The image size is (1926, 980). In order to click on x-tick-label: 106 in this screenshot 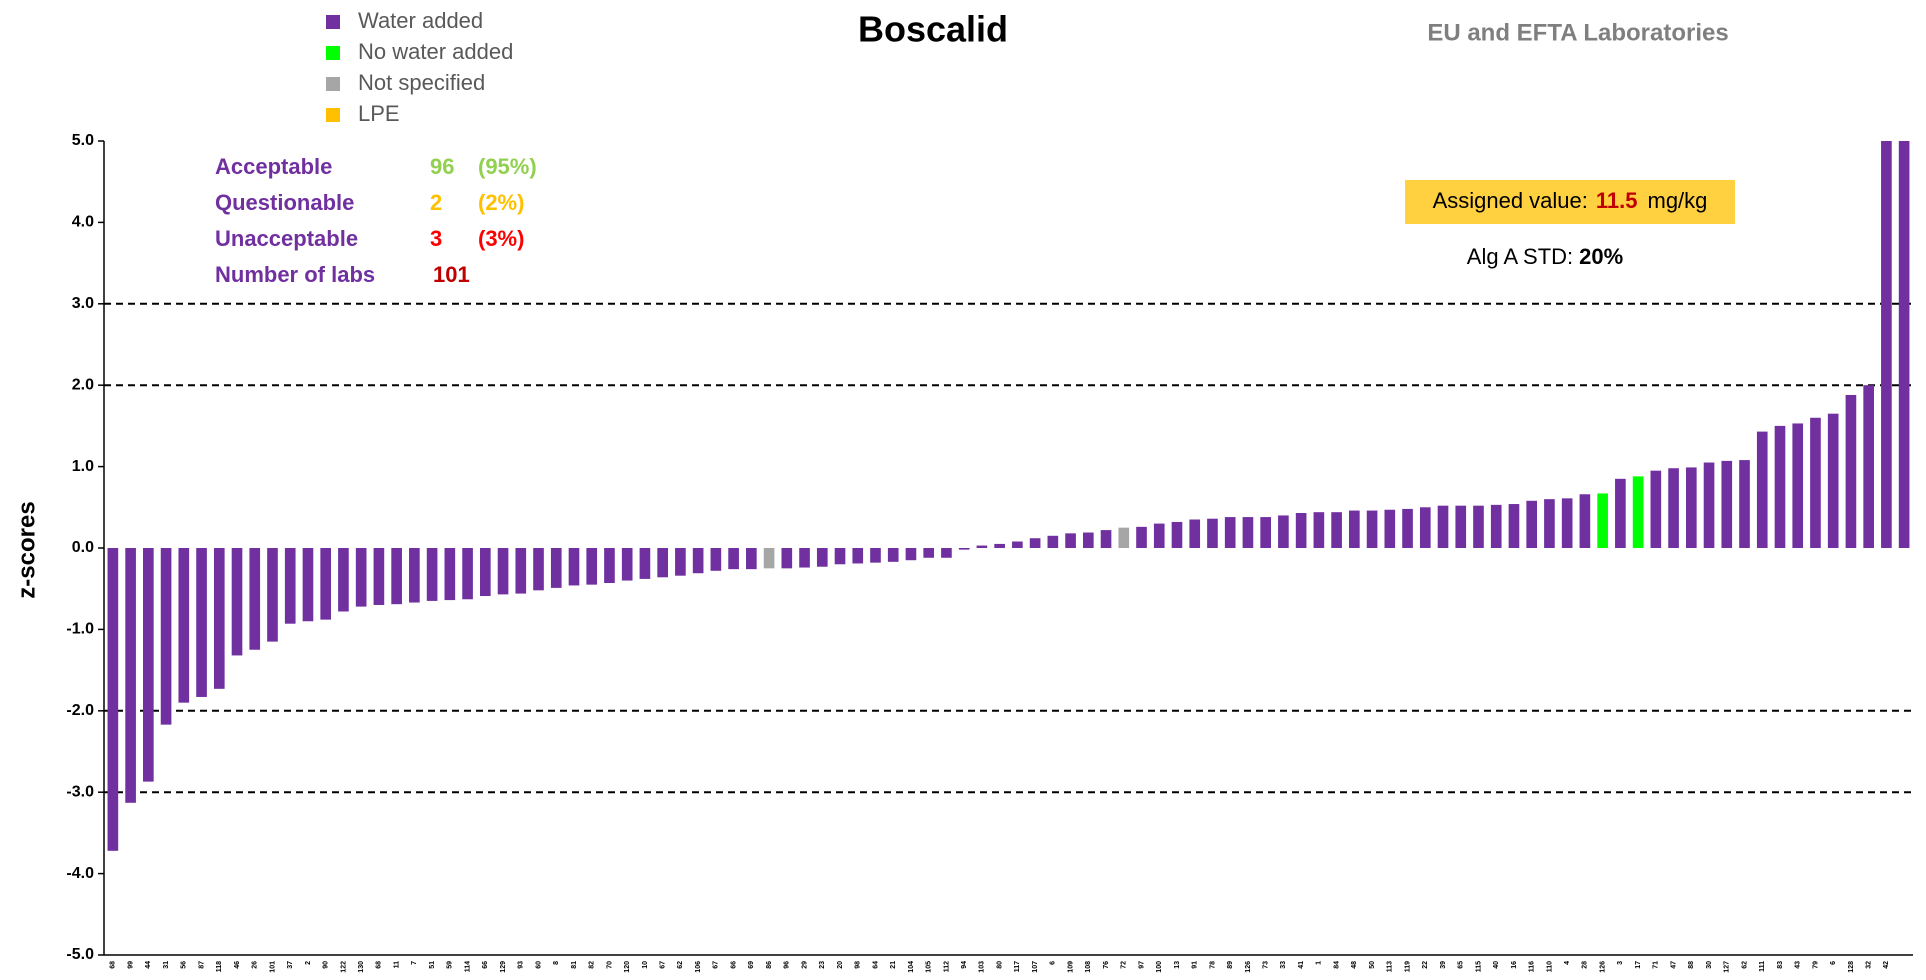, I will do `click(698, 967)`.